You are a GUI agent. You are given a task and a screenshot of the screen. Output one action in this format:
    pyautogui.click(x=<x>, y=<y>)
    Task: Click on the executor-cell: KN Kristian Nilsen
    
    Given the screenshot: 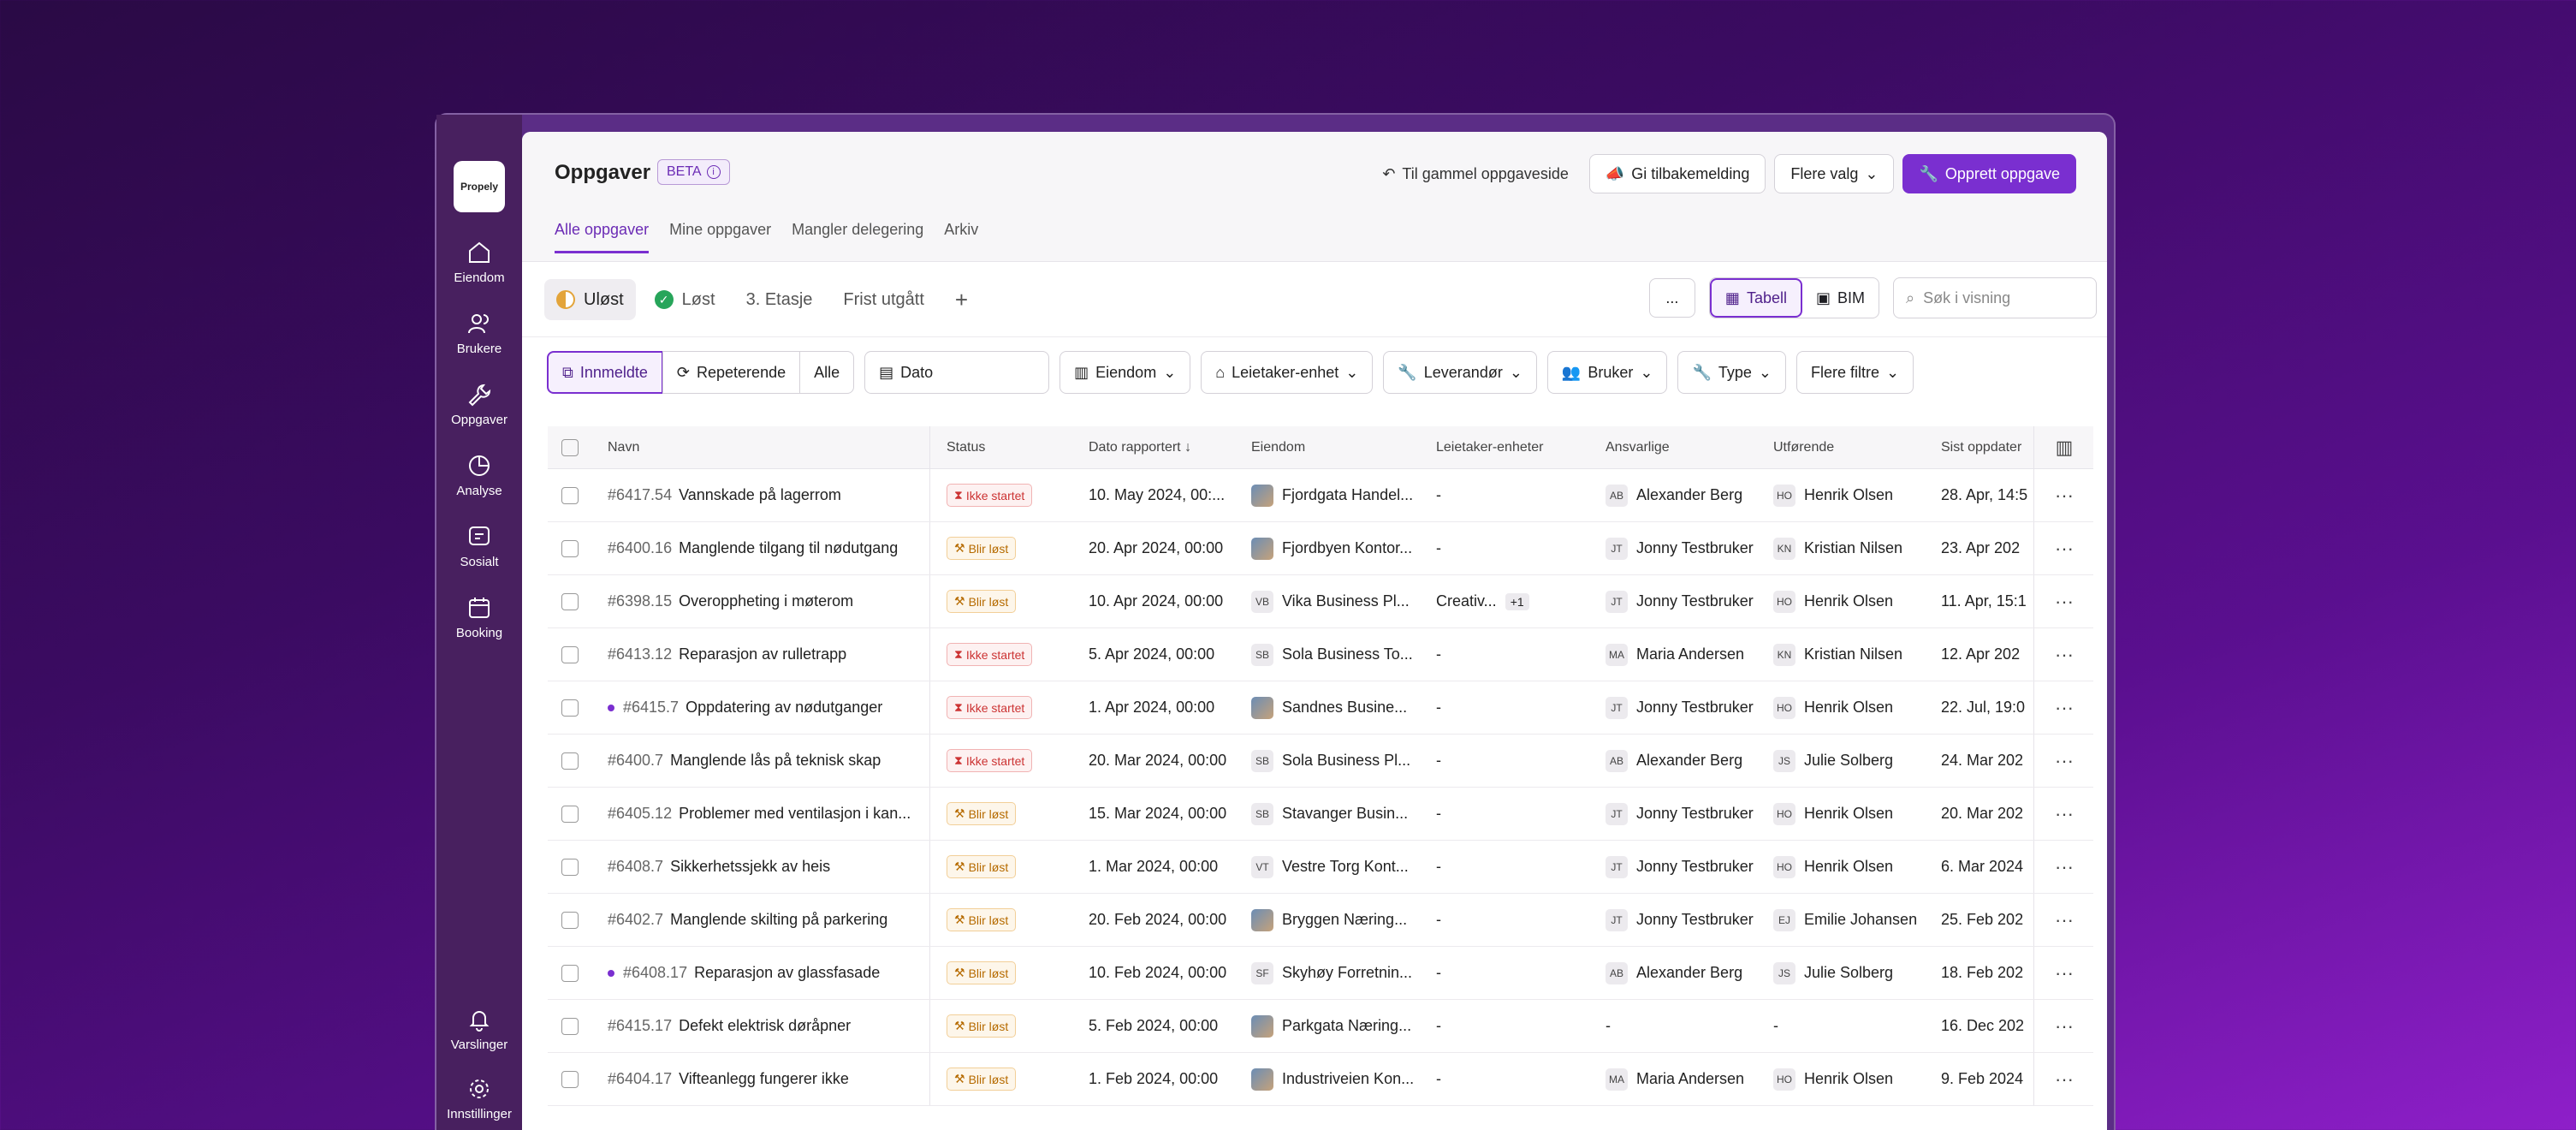 What is the action you would take?
    pyautogui.click(x=1854, y=548)
    